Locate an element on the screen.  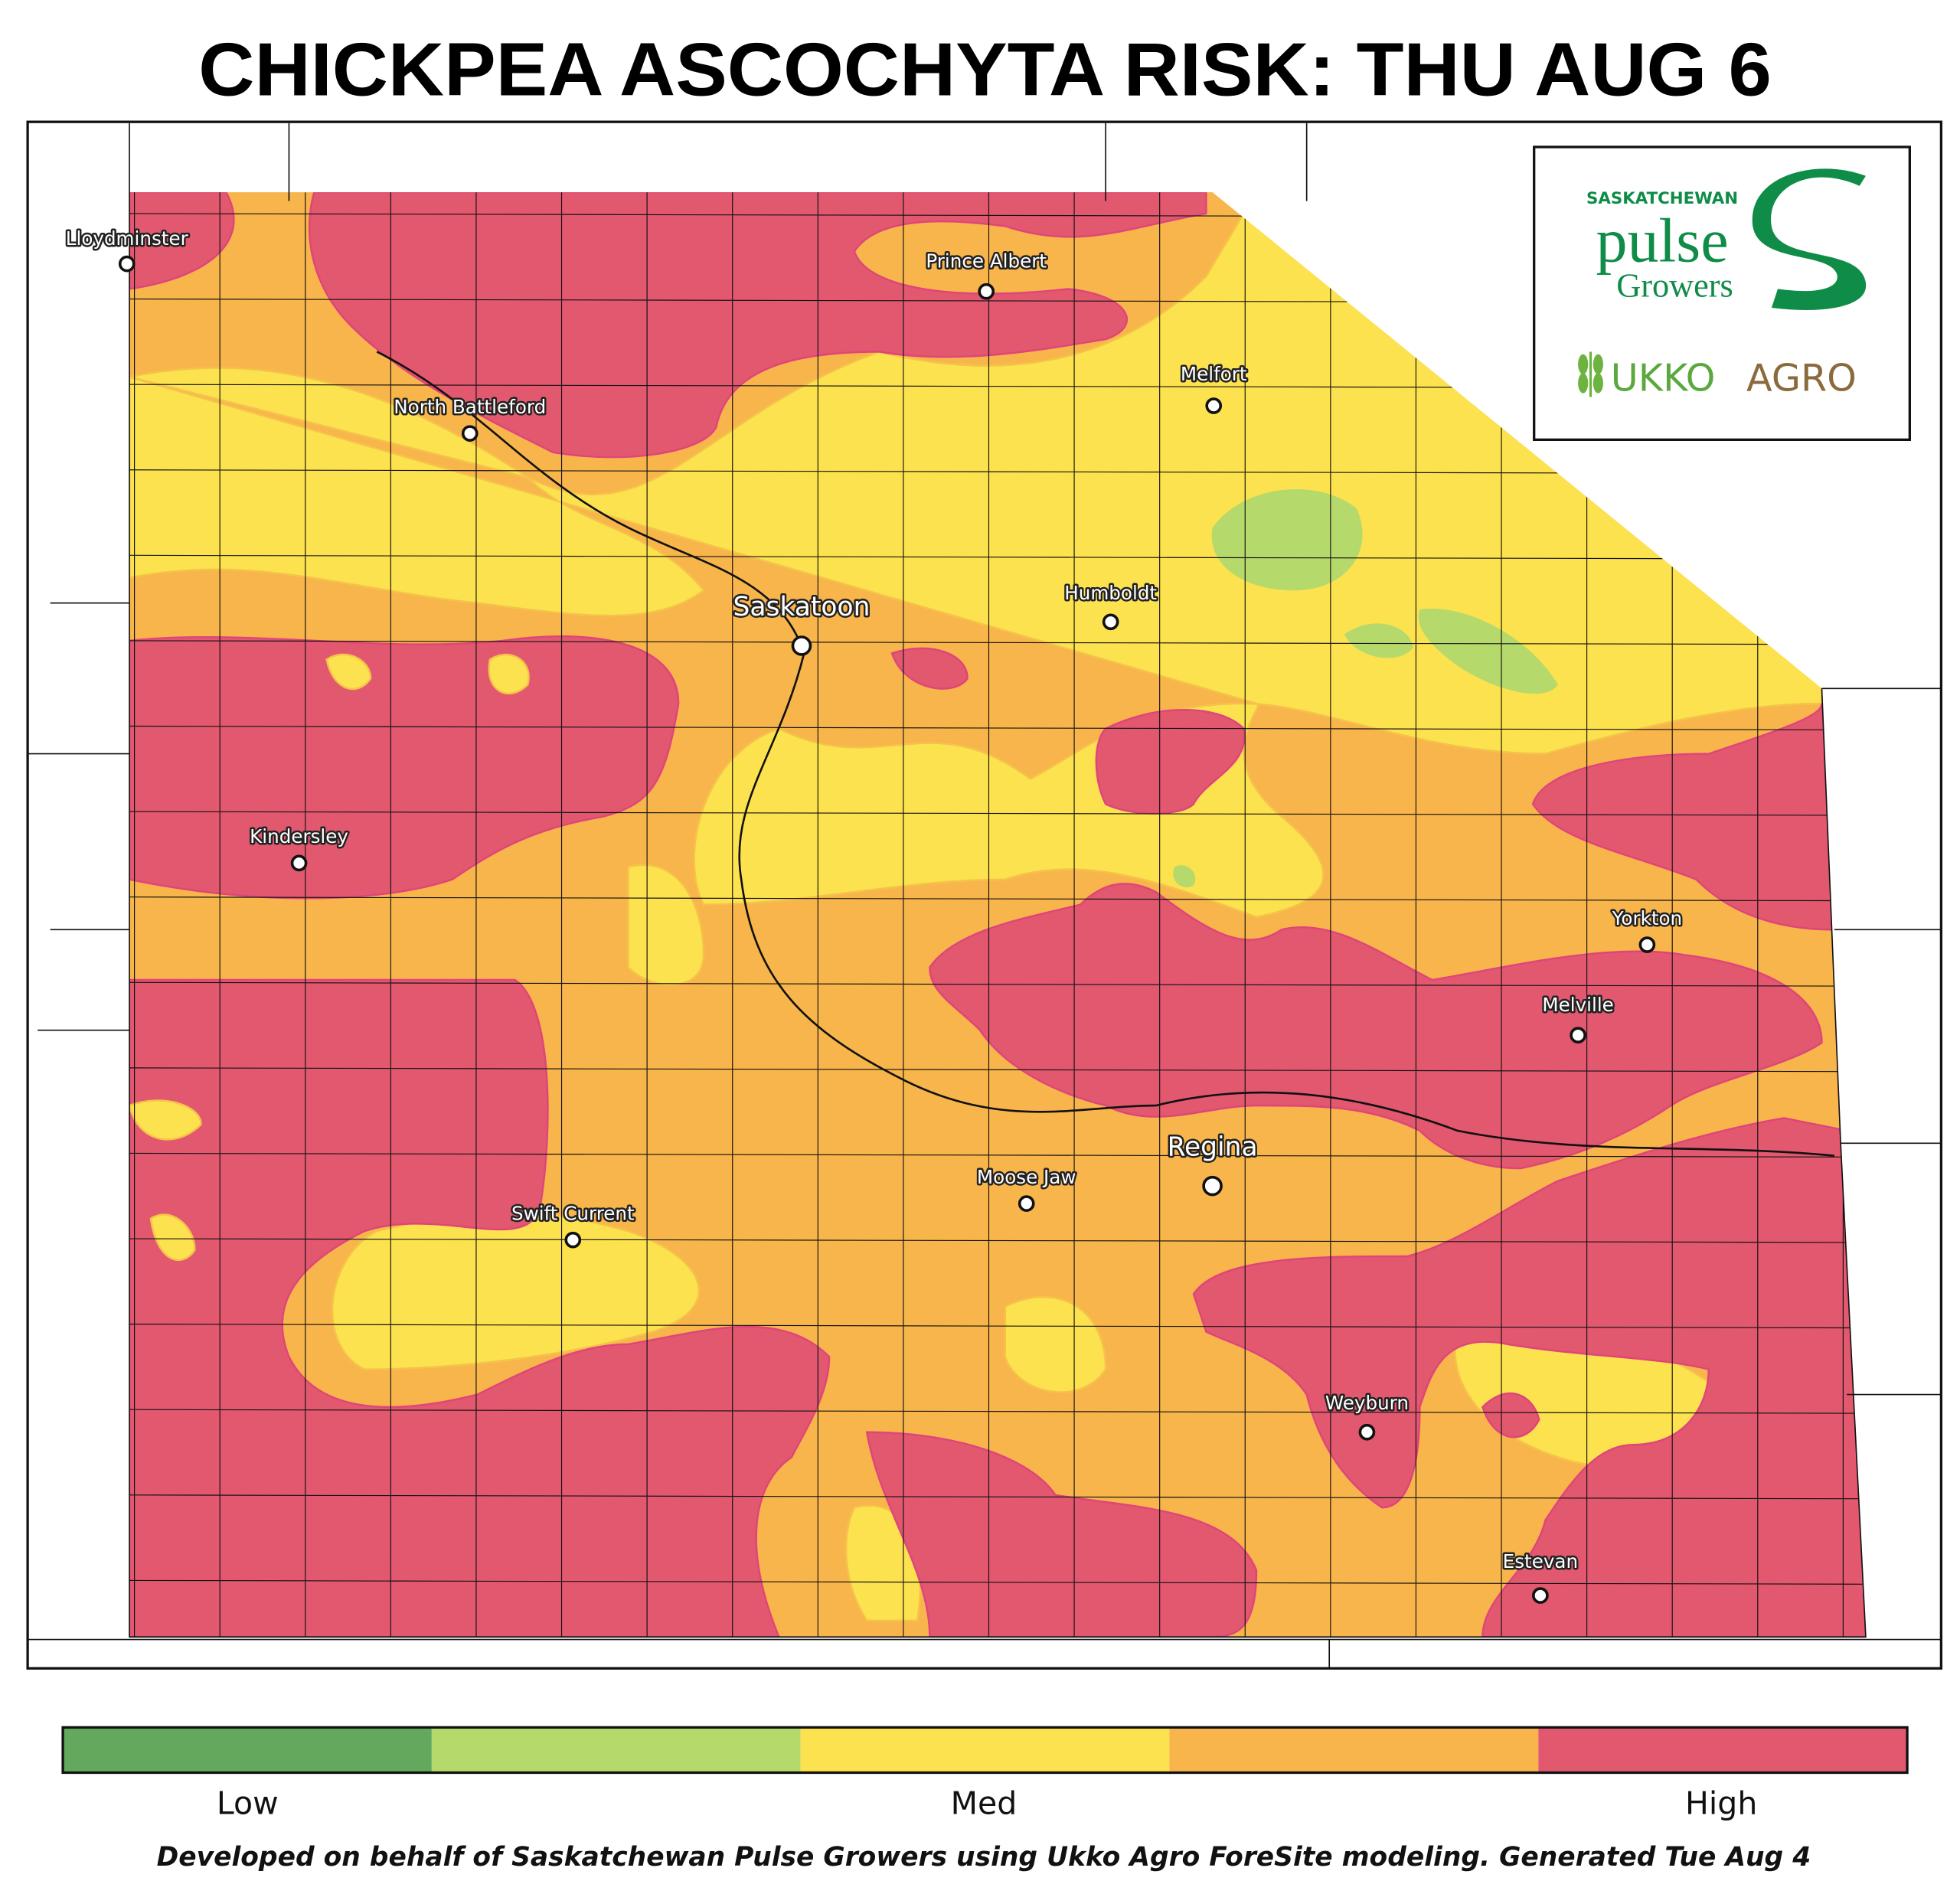
logo-text: UKKO is located at coordinates (1663, 377).